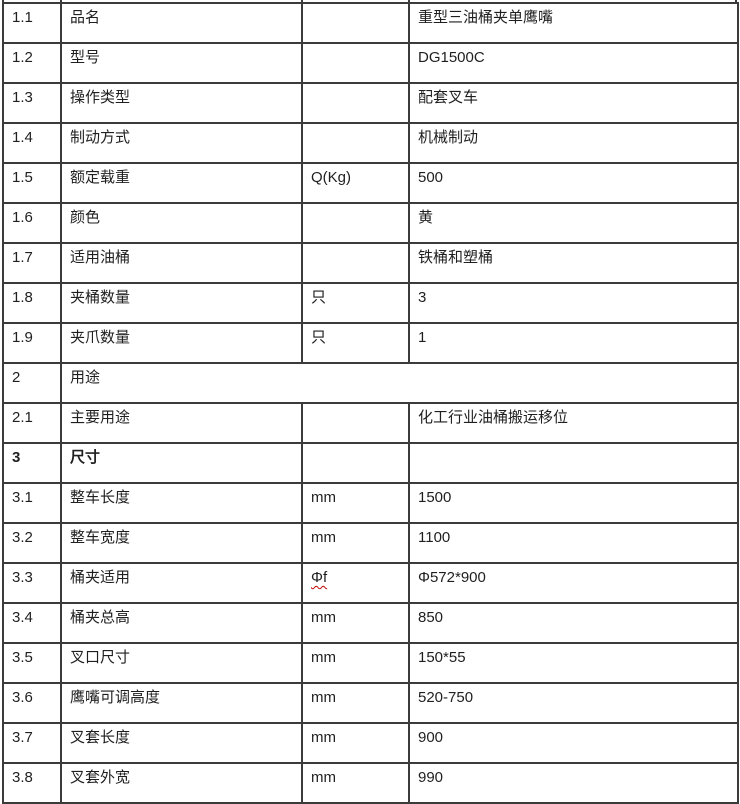 This screenshot has width=740, height=804. I want to click on table-row: 1.9 夹爪数量 只 1, so click(370, 343).